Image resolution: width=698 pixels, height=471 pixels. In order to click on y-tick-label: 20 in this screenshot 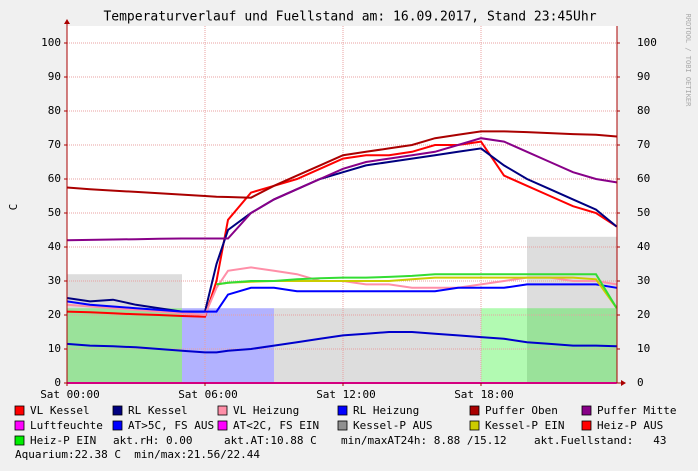, I will do `click(54, 314)`.